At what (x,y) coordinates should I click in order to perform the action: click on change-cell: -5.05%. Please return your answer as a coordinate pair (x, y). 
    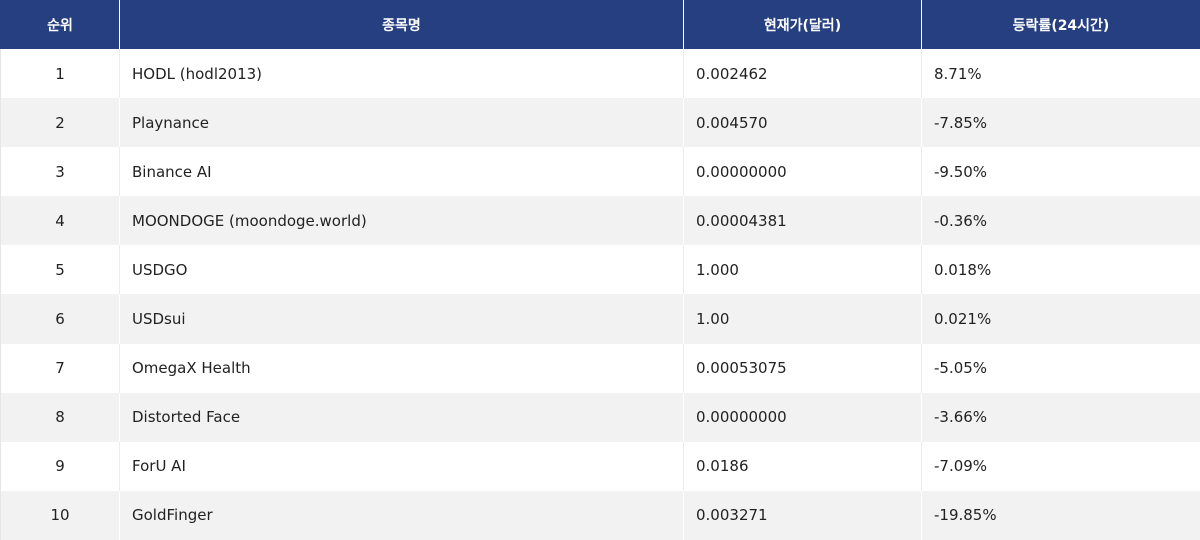
    Looking at the image, I should click on (1060, 368).